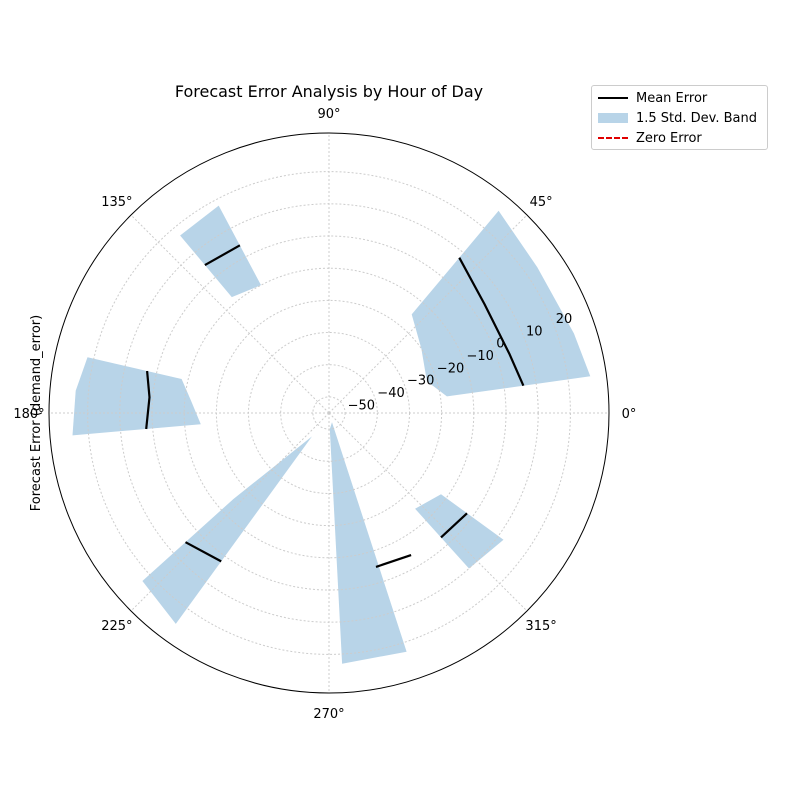 The width and height of the screenshot is (800, 800). What do you see at coordinates (541, 202) in the screenshot?
I see `angle-tick-label: 45°` at bounding box center [541, 202].